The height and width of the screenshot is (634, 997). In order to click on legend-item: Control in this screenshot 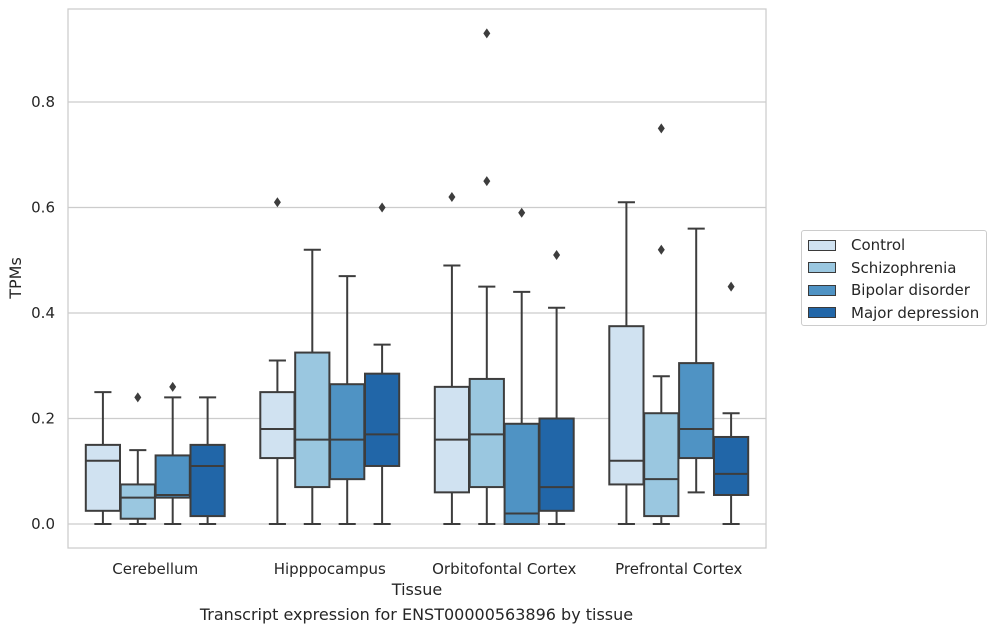, I will do `click(856, 245)`.